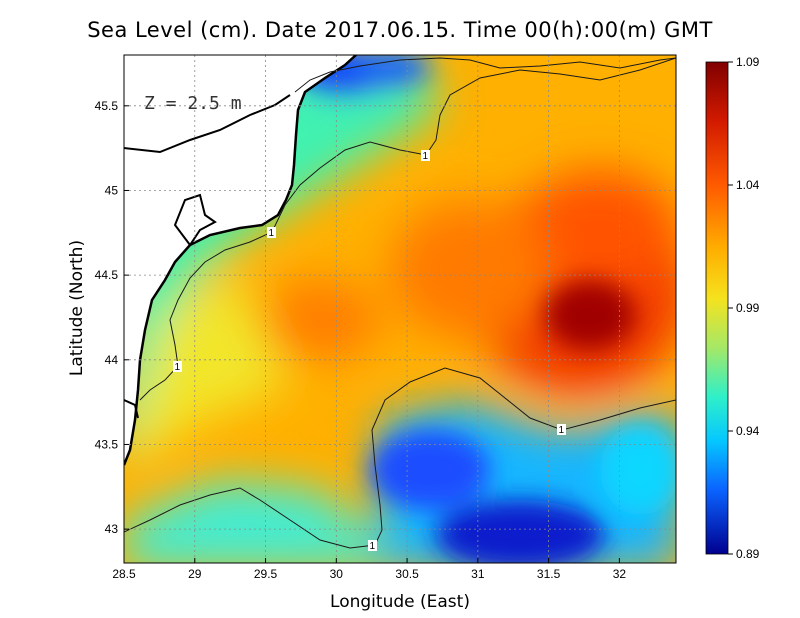 This screenshot has width=800, height=618. I want to click on colorbar-tick-label: 0.94, so click(748, 431).